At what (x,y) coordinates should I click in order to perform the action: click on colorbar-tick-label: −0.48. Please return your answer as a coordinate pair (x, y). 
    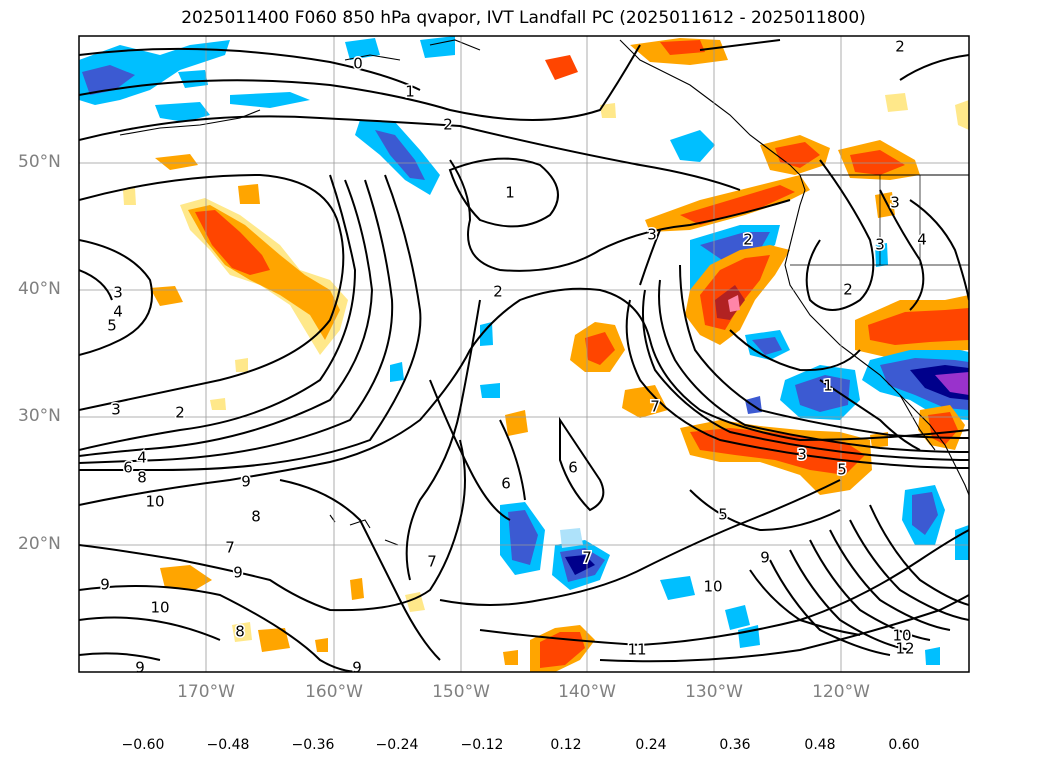
    Looking at the image, I should click on (228, 745).